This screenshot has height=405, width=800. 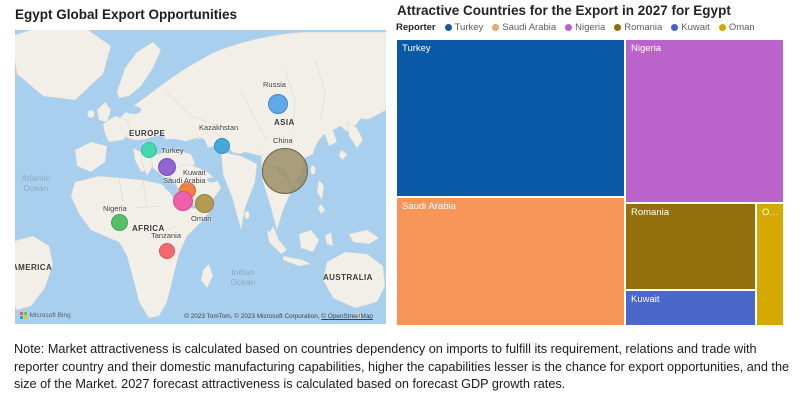 I want to click on bubble-tanzania, so click(x=167, y=251).